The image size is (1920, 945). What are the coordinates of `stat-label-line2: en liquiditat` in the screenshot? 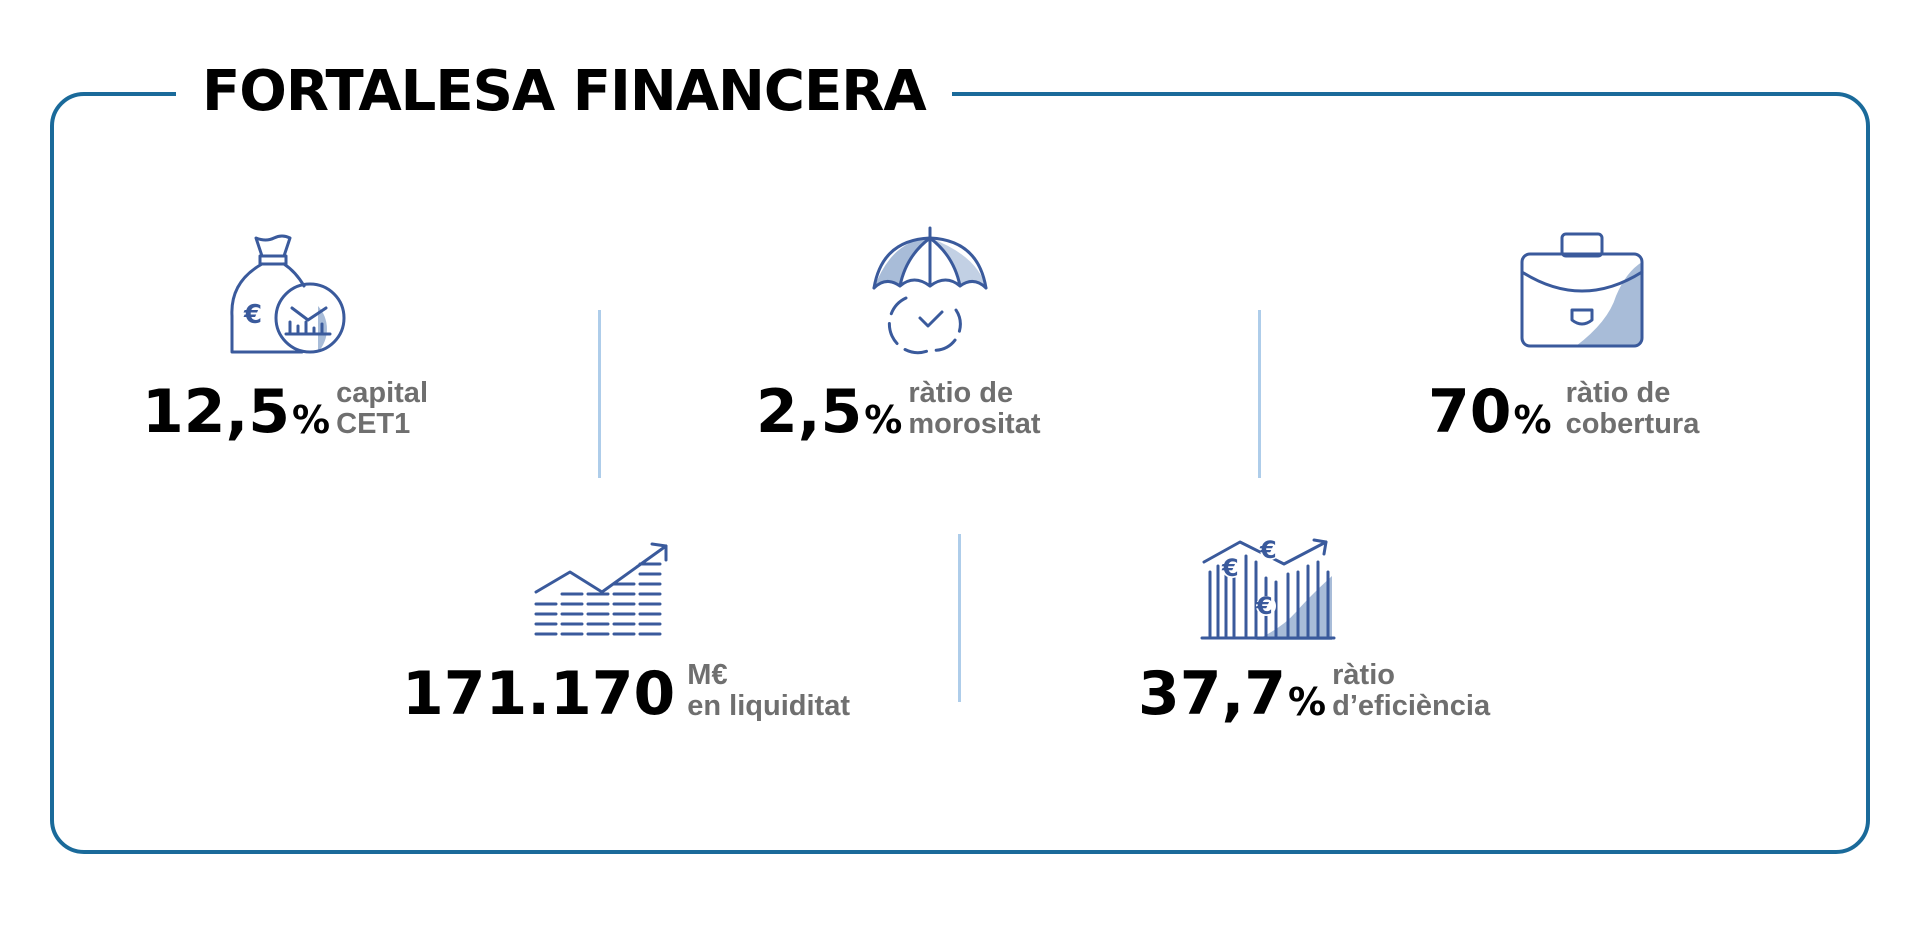 It's located at (768, 706).